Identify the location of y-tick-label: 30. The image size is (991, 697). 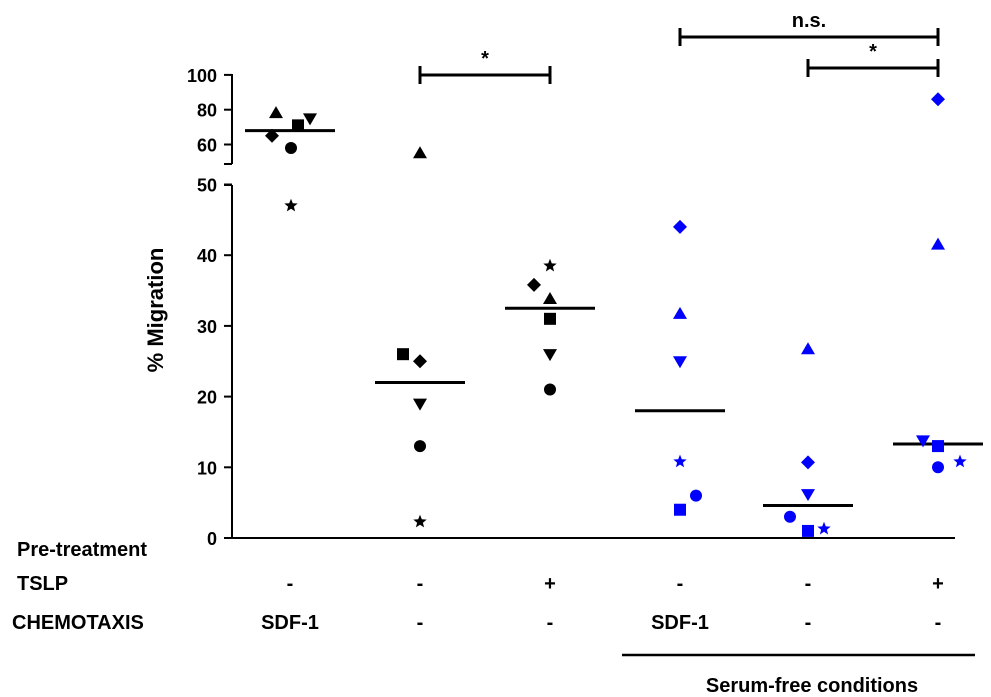
(207, 327).